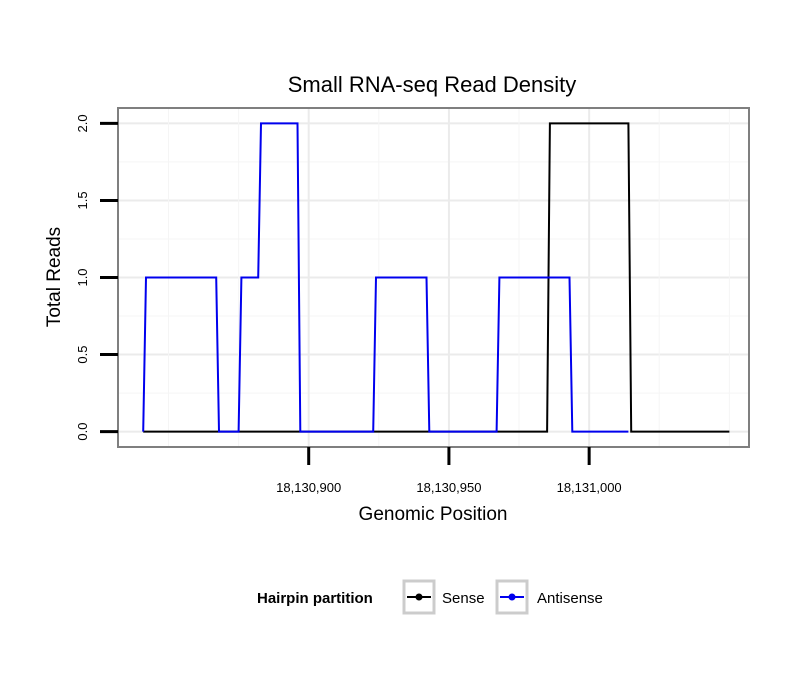  I want to click on y-tick-label: 0.0, so click(82, 432).